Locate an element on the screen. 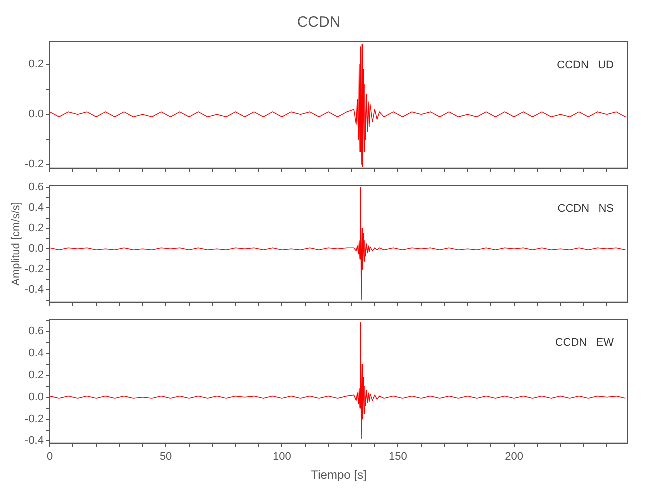 This screenshot has height=500, width=650. annotation: CCDN EW is located at coordinates (585, 343).